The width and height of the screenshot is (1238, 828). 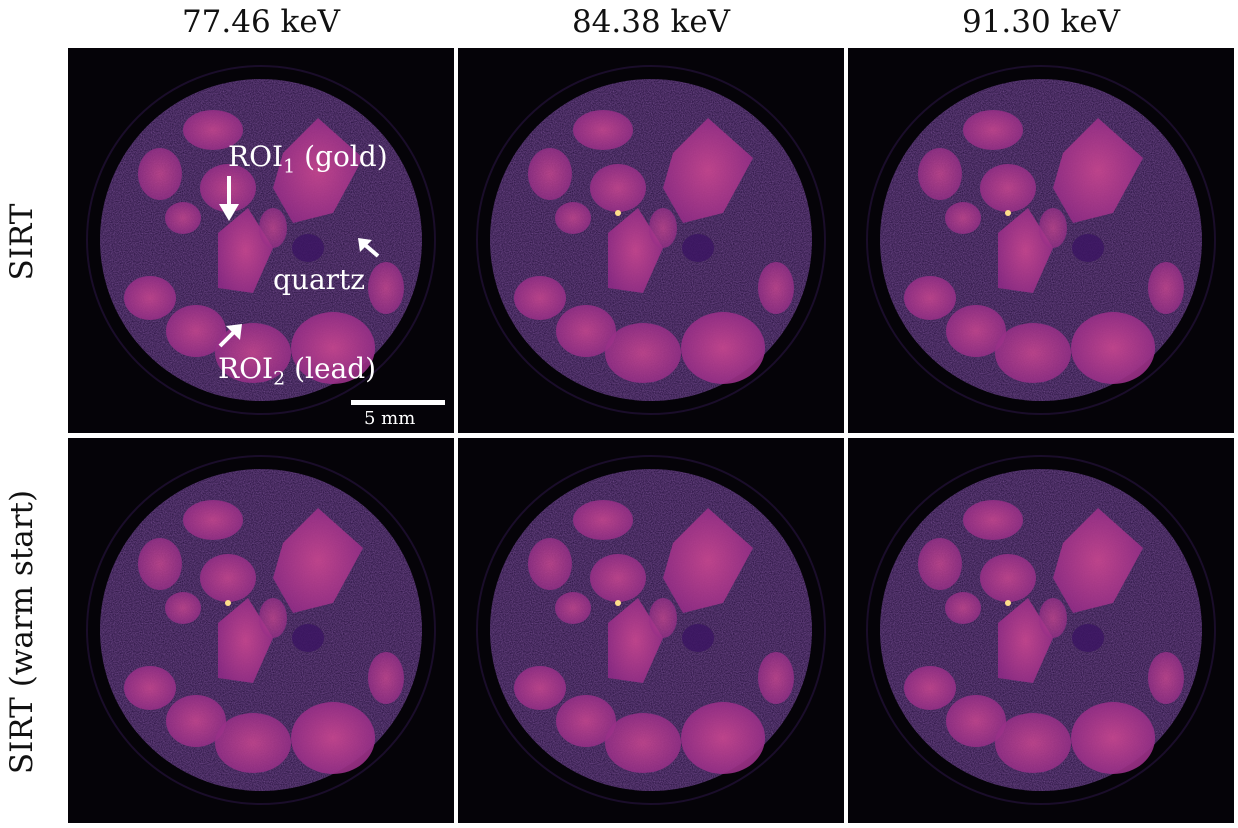 What do you see at coordinates (22, 242) in the screenshot?
I see `row-header-sirt: SIRT` at bounding box center [22, 242].